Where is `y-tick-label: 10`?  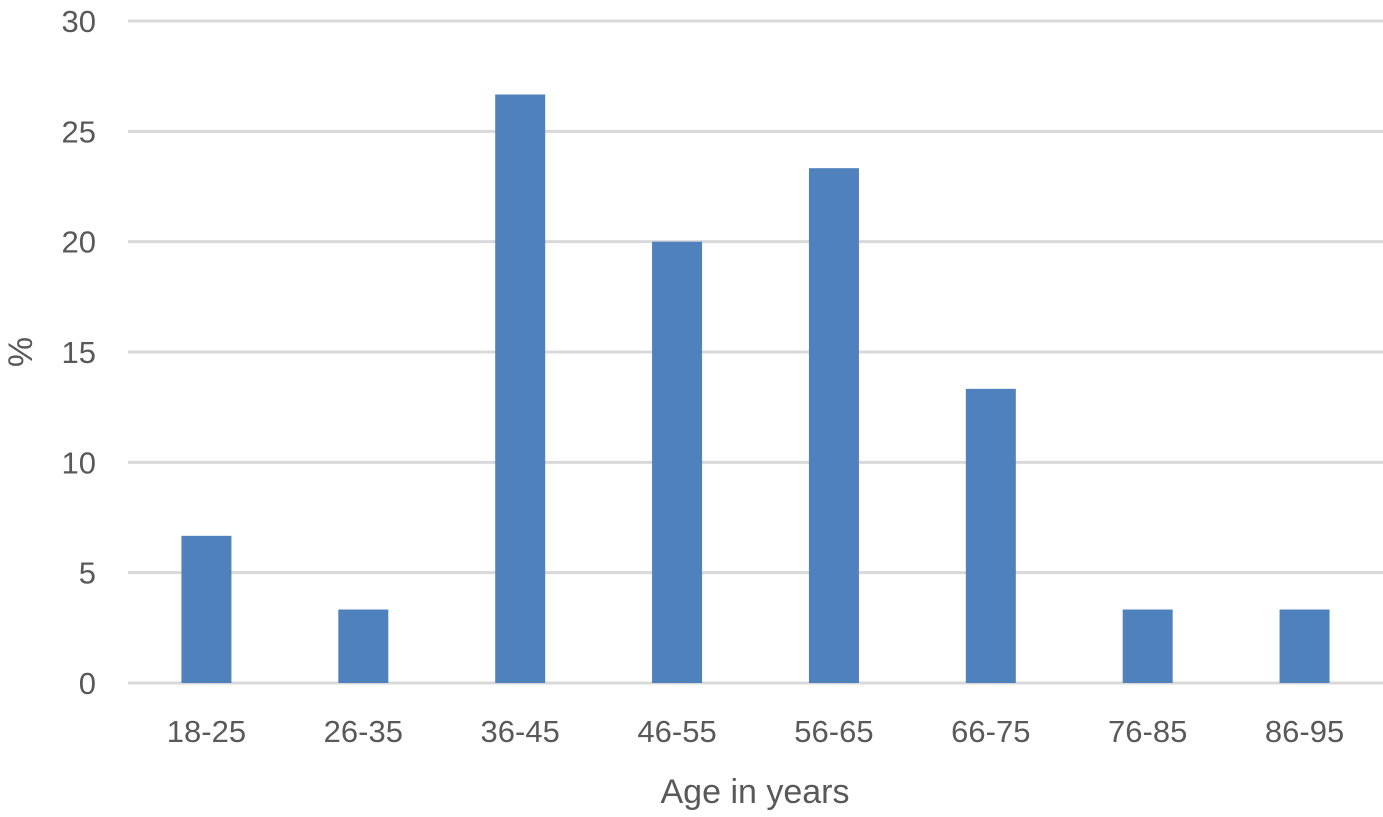 y-tick-label: 10 is located at coordinates (79, 462).